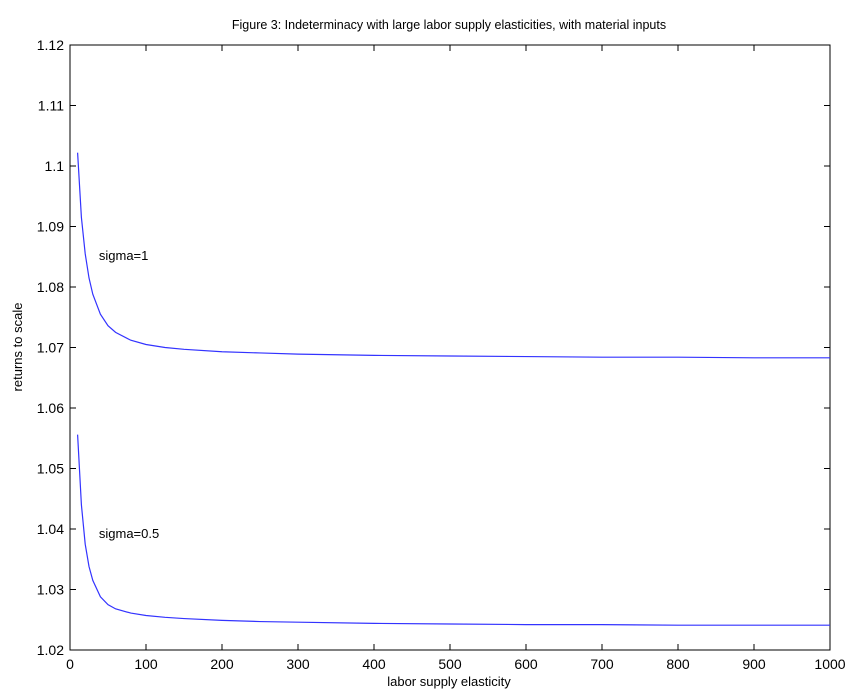  What do you see at coordinates (146, 664) in the screenshot?
I see `x-tick-label: 100` at bounding box center [146, 664].